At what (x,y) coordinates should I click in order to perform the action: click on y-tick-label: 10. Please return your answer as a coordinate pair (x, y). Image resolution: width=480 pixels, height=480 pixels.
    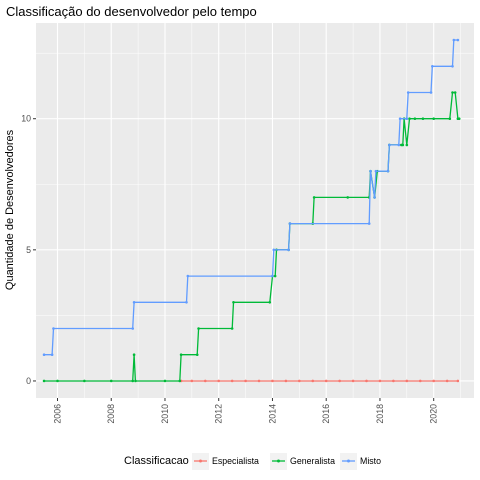
    Looking at the image, I should click on (26, 119).